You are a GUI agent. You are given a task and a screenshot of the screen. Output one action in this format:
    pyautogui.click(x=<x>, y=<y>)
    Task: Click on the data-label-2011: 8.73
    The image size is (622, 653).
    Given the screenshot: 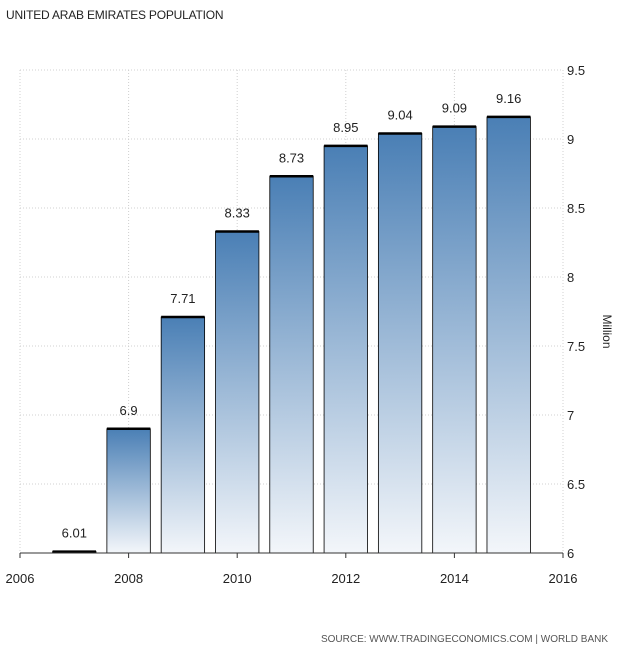 What is the action you would take?
    pyautogui.click(x=291, y=157)
    